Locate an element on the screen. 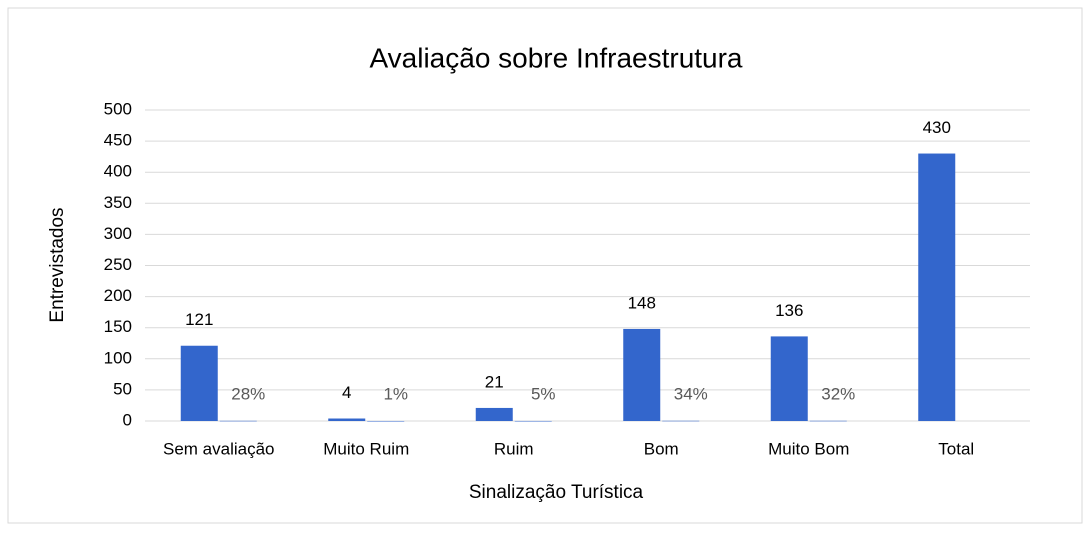 This screenshot has height=536, width=1090. x-tick-label: Sem avaliação is located at coordinates (219, 448).